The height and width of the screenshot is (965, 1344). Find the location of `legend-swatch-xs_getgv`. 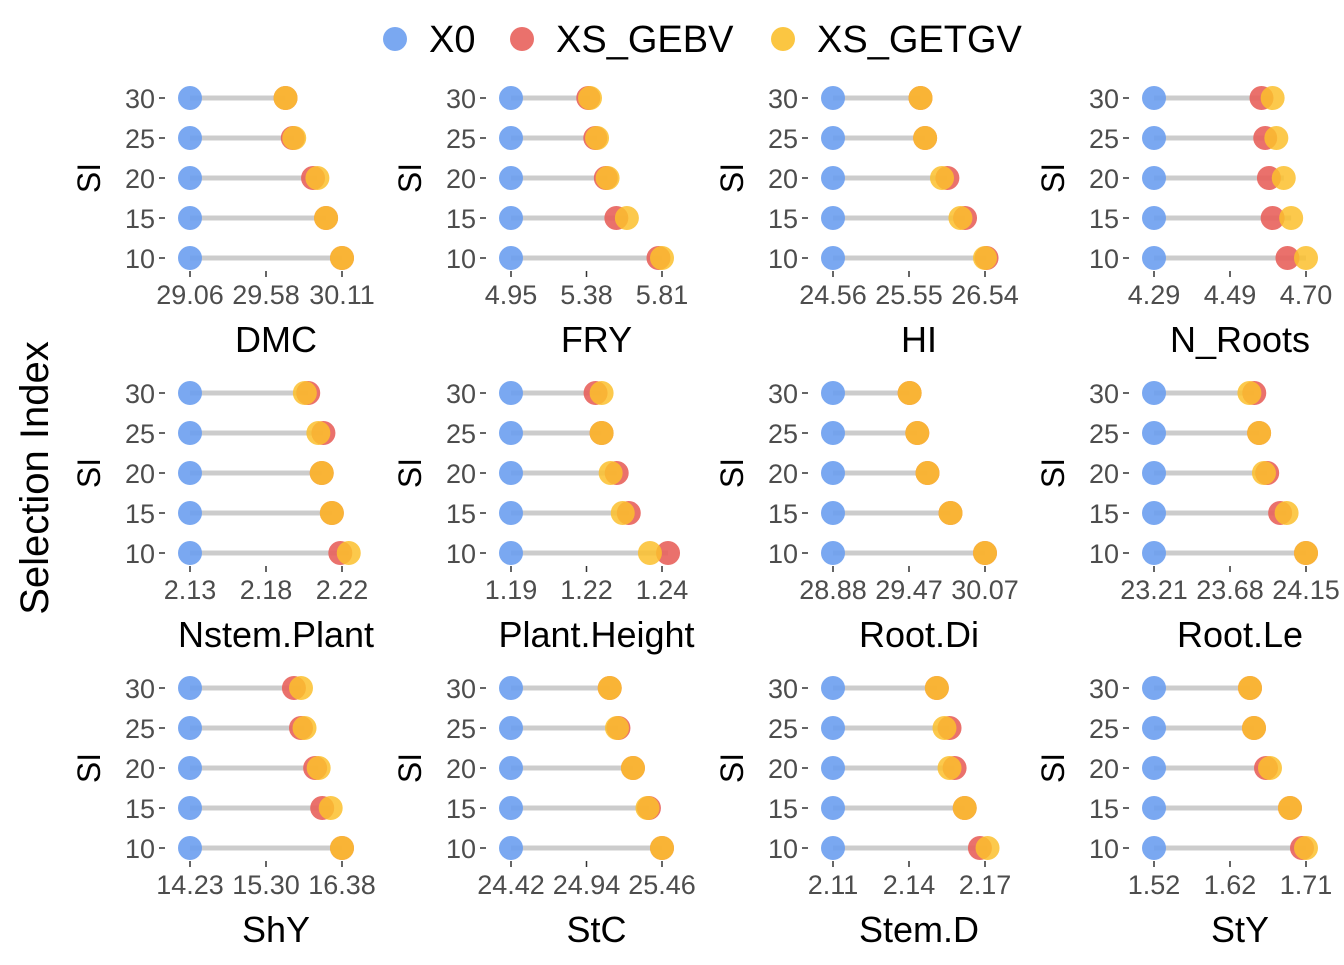

legend-swatch-xs_getgv is located at coordinates (783, 39).